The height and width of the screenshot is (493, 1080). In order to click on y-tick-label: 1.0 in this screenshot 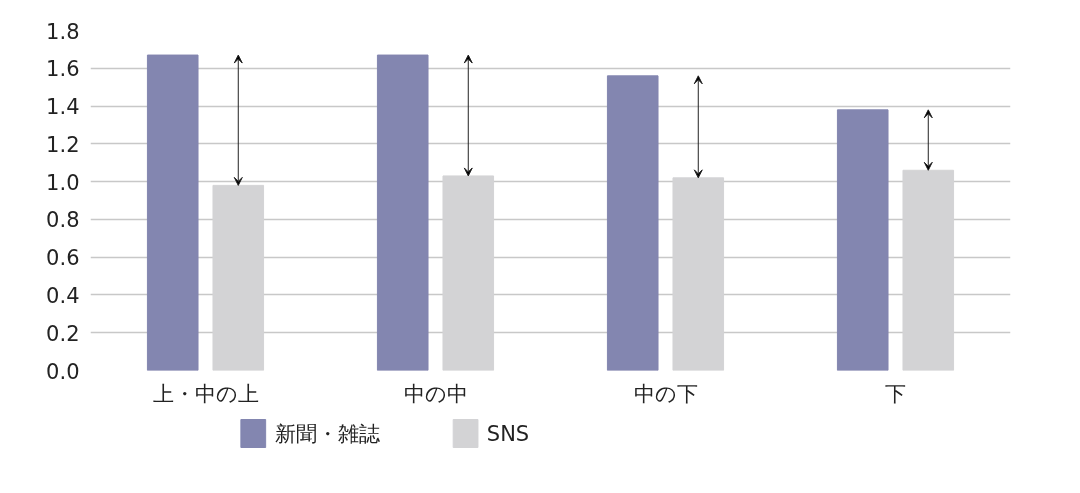, I will do `click(63, 182)`.